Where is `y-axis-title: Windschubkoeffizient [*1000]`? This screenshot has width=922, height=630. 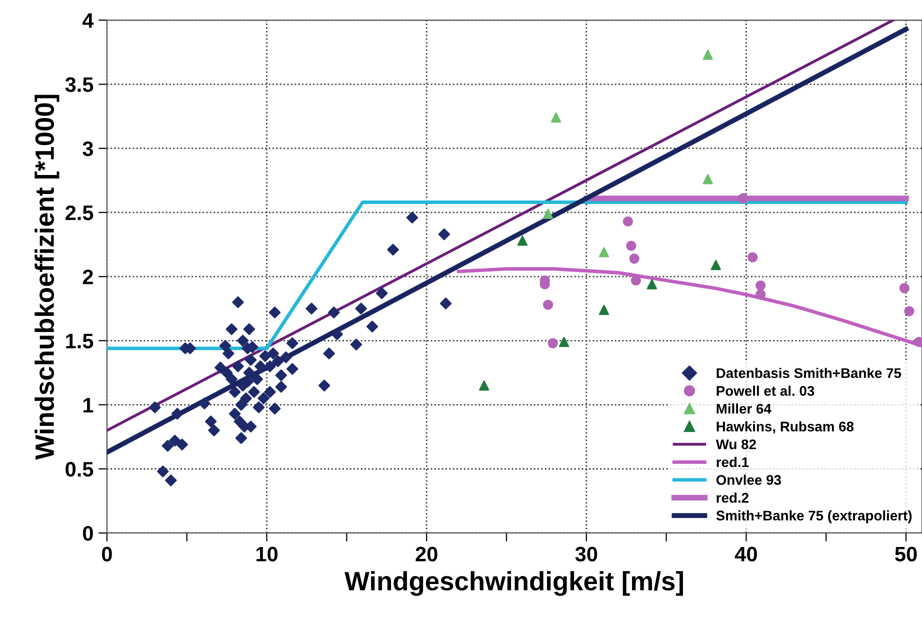 y-axis-title: Windschubkoeffizient [*1000] is located at coordinates (47, 277).